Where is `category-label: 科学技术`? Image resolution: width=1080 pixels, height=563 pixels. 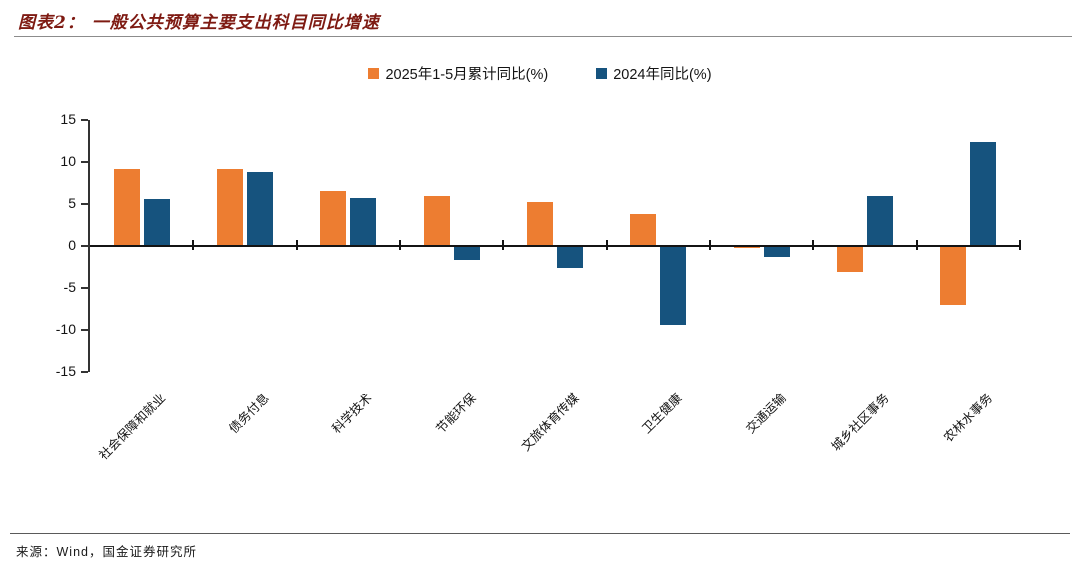
category-label: 科学技术 is located at coordinates (352, 413).